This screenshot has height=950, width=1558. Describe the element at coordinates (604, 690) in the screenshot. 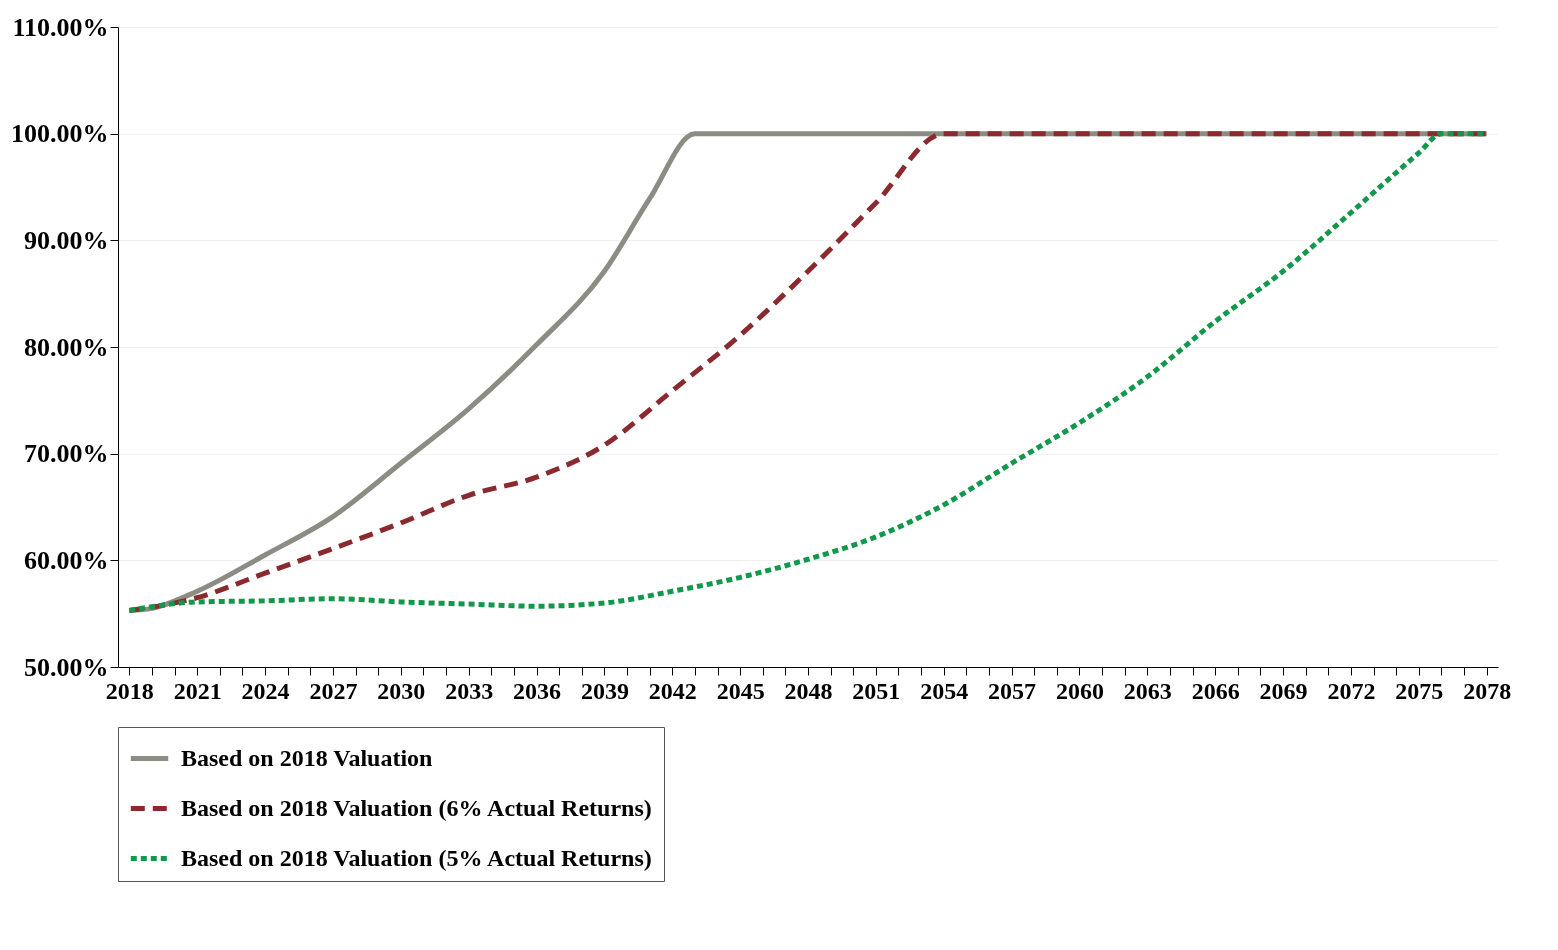

I see `x-tick-label: 2039` at that location.